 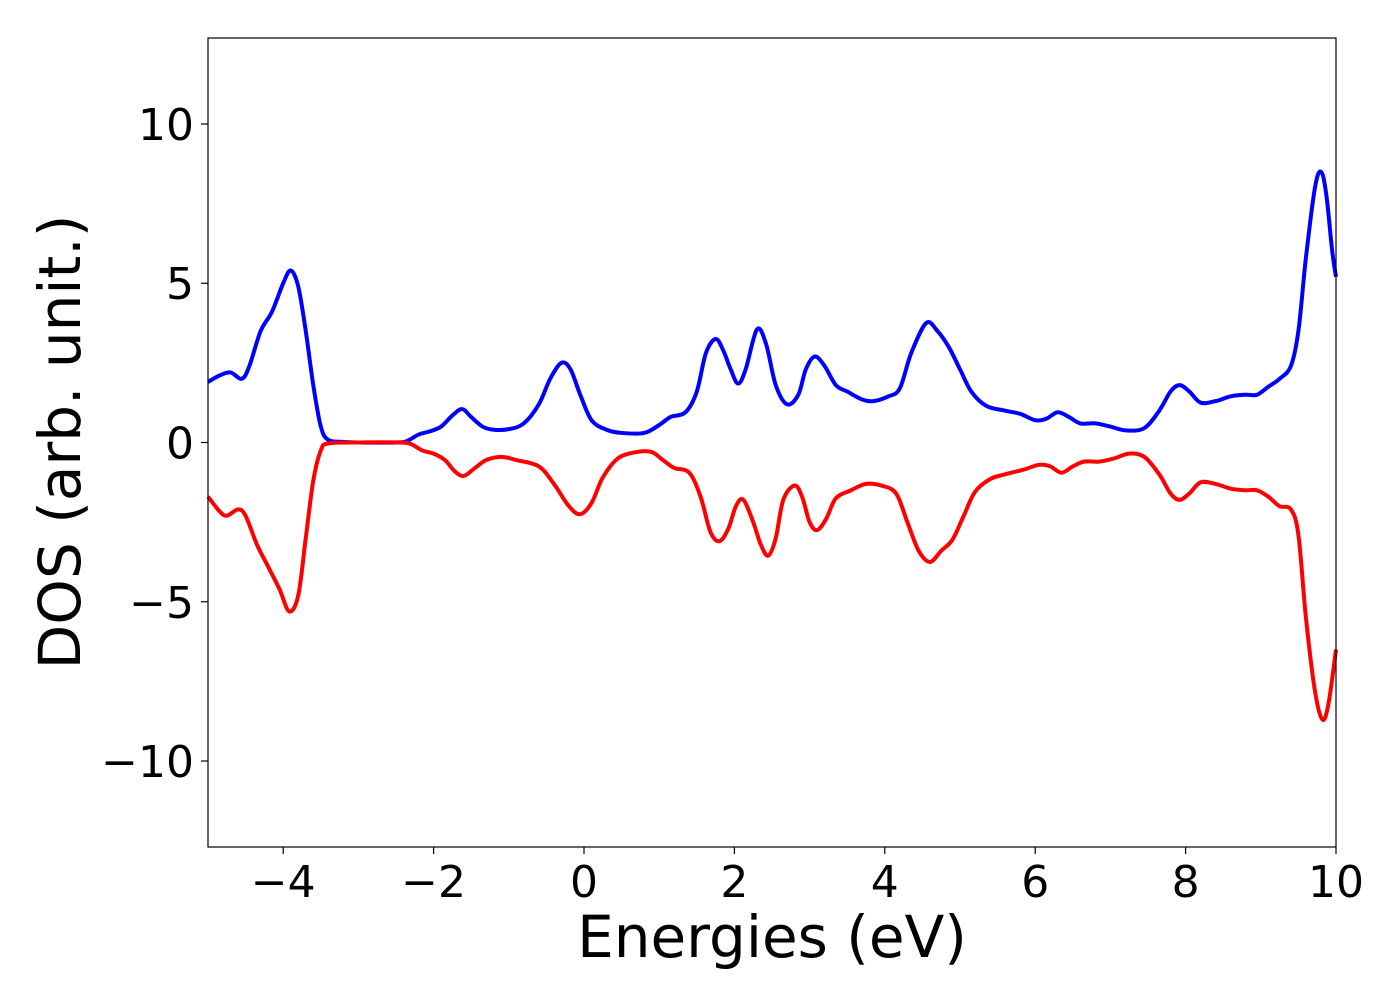 I want to click on x-tick-label: −2, so click(x=433, y=882).